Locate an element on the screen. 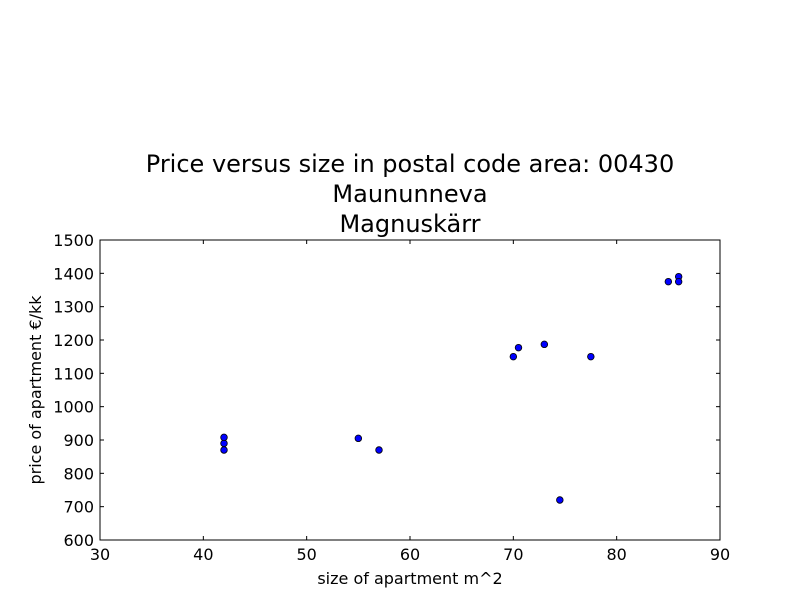  y-tick-label: 600 is located at coordinates (78, 540).